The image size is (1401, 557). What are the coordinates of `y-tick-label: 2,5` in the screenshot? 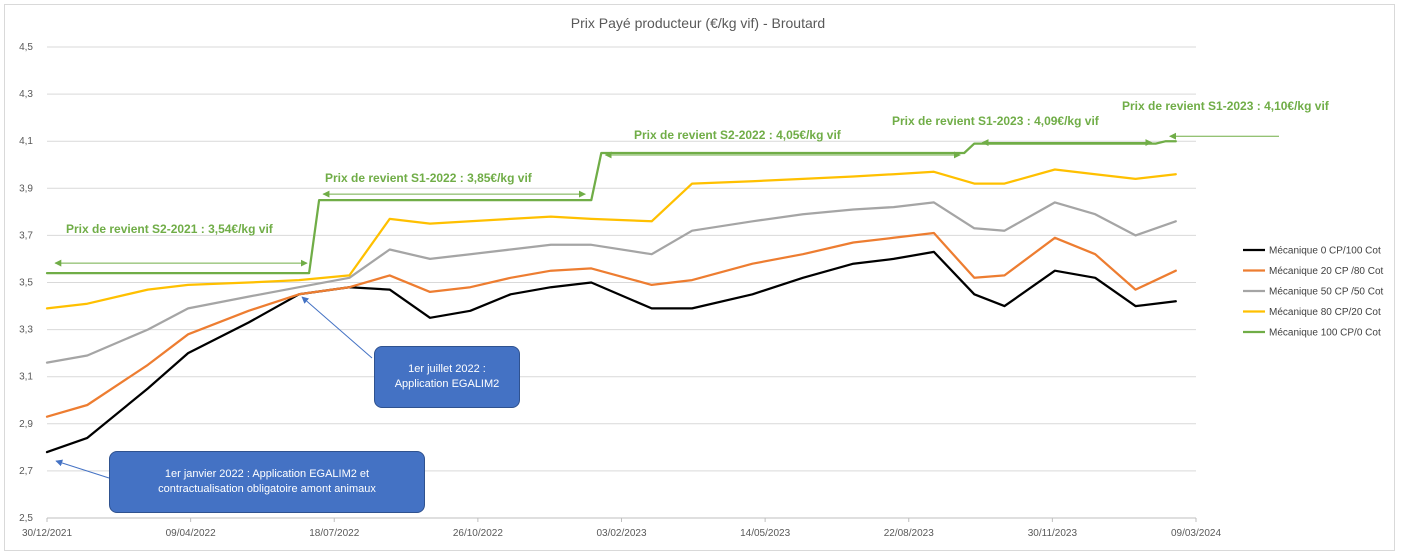 It's located at (26, 518).